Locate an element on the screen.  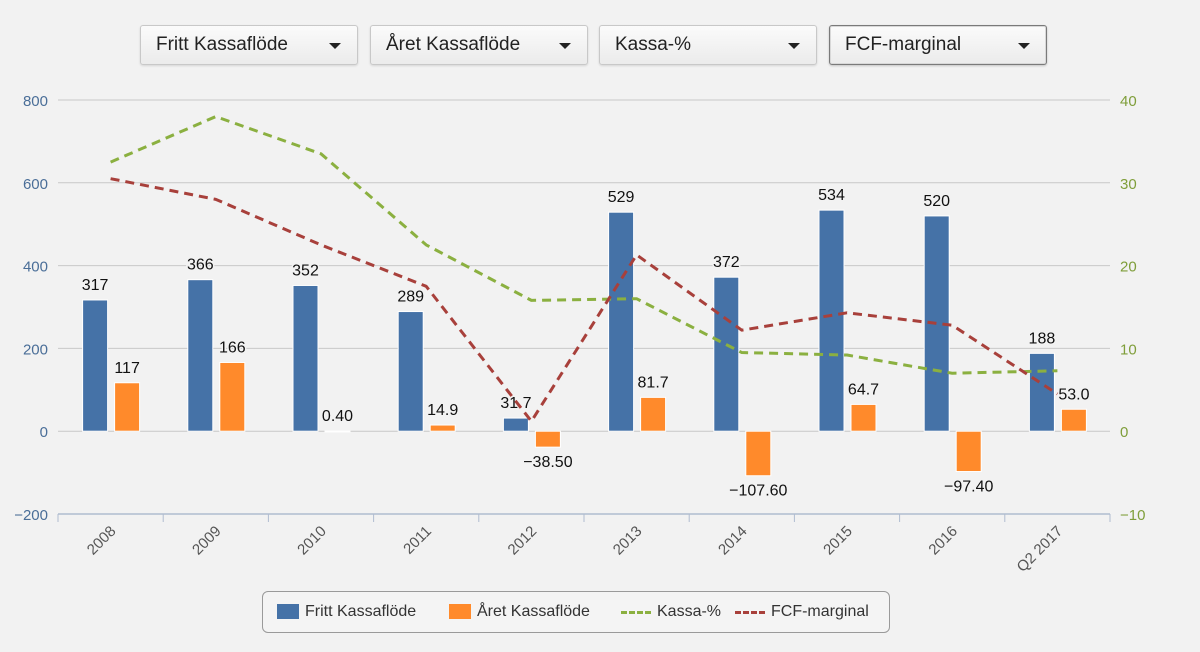
y-left-tick-label: 800 is located at coordinates (35, 101).